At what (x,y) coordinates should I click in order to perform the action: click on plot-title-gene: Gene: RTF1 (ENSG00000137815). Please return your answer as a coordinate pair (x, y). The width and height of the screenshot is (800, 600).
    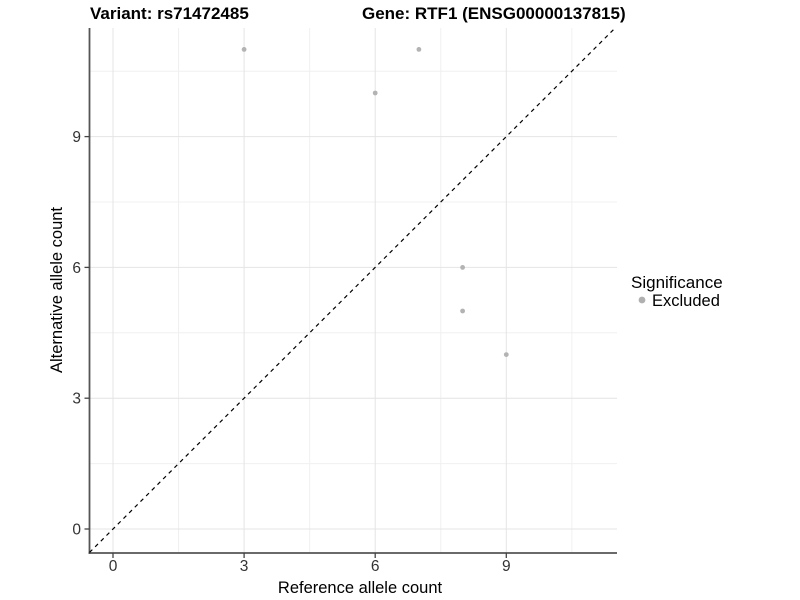
    Looking at the image, I should click on (494, 13).